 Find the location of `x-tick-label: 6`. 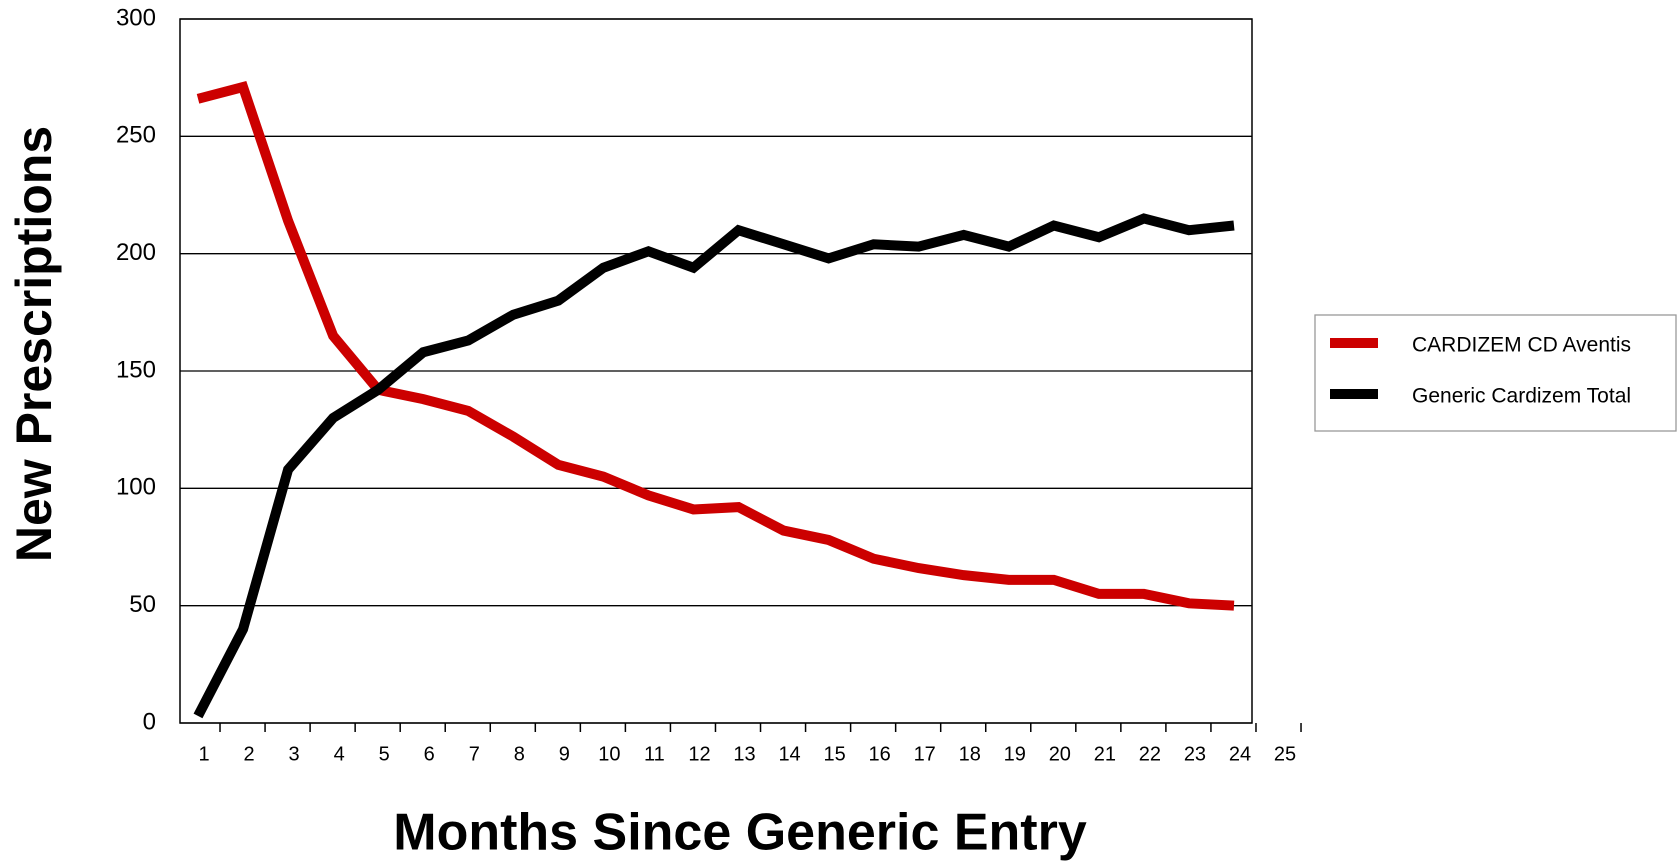

x-tick-label: 6 is located at coordinates (429, 754).